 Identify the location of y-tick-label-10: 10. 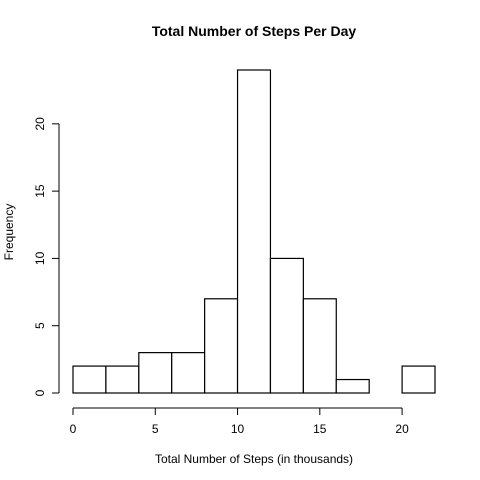
(40, 258).